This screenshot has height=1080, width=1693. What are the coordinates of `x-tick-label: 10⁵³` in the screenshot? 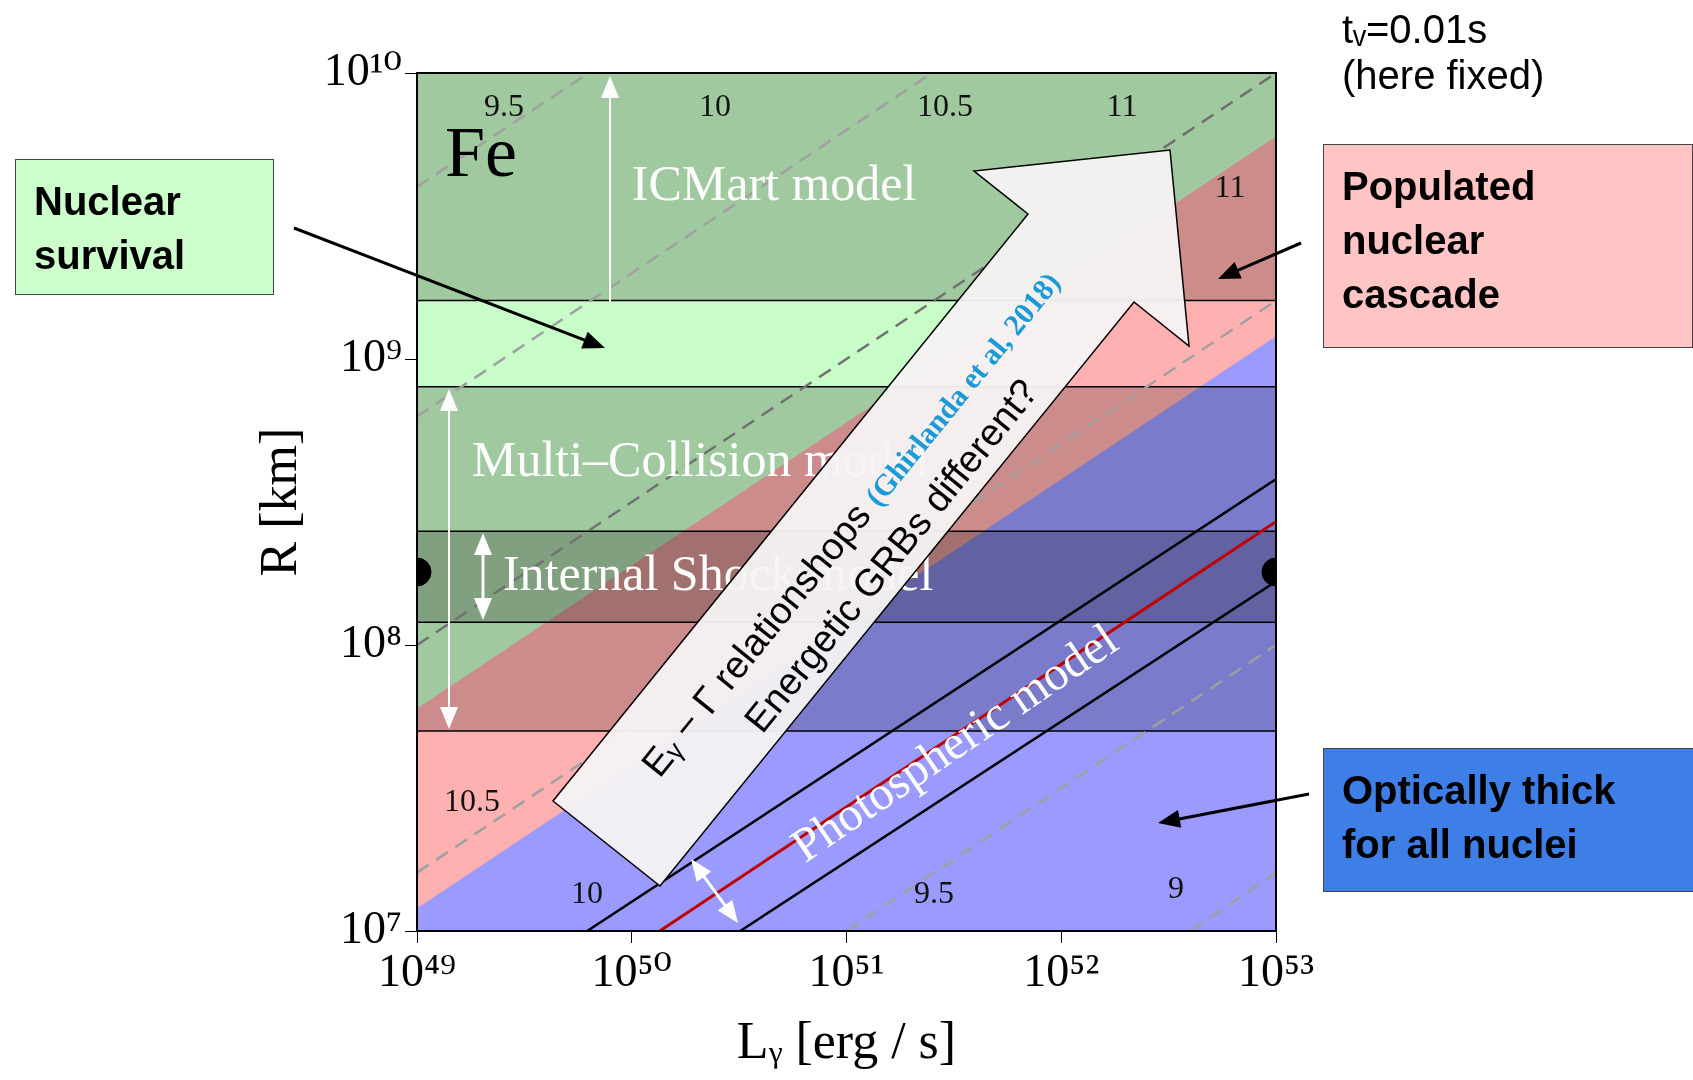 It's located at (1276, 970).